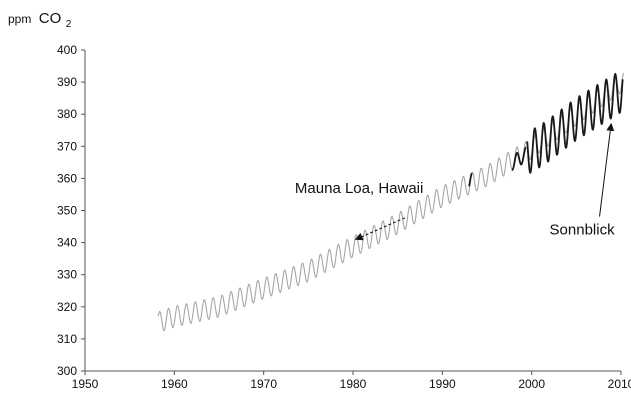  Describe the element at coordinates (607, 169) in the screenshot. I see `annotation-arrow-sonnblick` at that location.